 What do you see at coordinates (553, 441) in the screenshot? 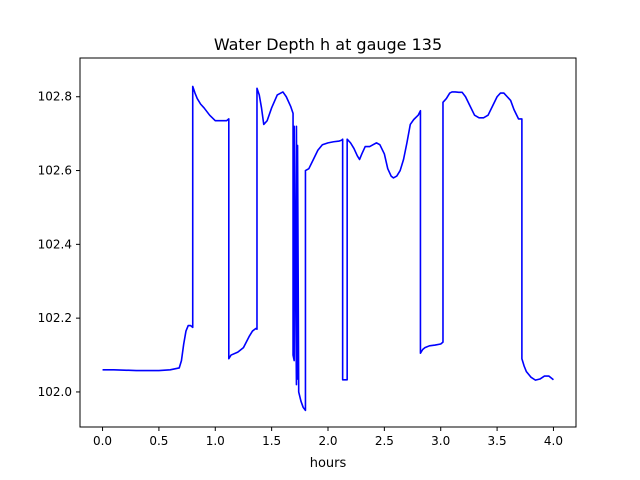
I see `x-tick-label: 4.0` at bounding box center [553, 441].